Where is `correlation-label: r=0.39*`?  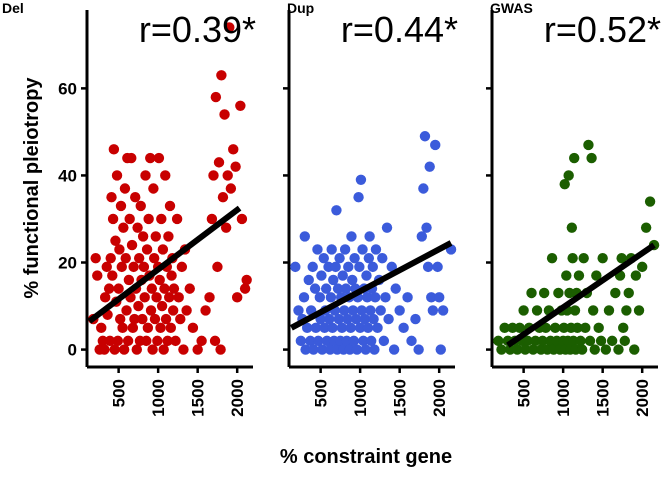
correlation-label: r=0.39* is located at coordinates (197, 29).